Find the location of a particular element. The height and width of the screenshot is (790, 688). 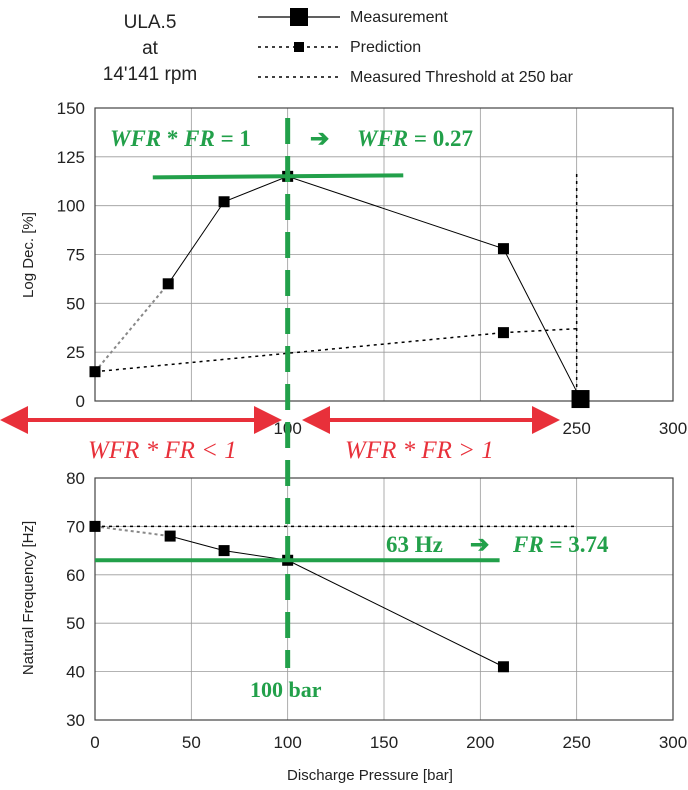

natural-frequency-x-tick-label: 50 is located at coordinates (191, 742).